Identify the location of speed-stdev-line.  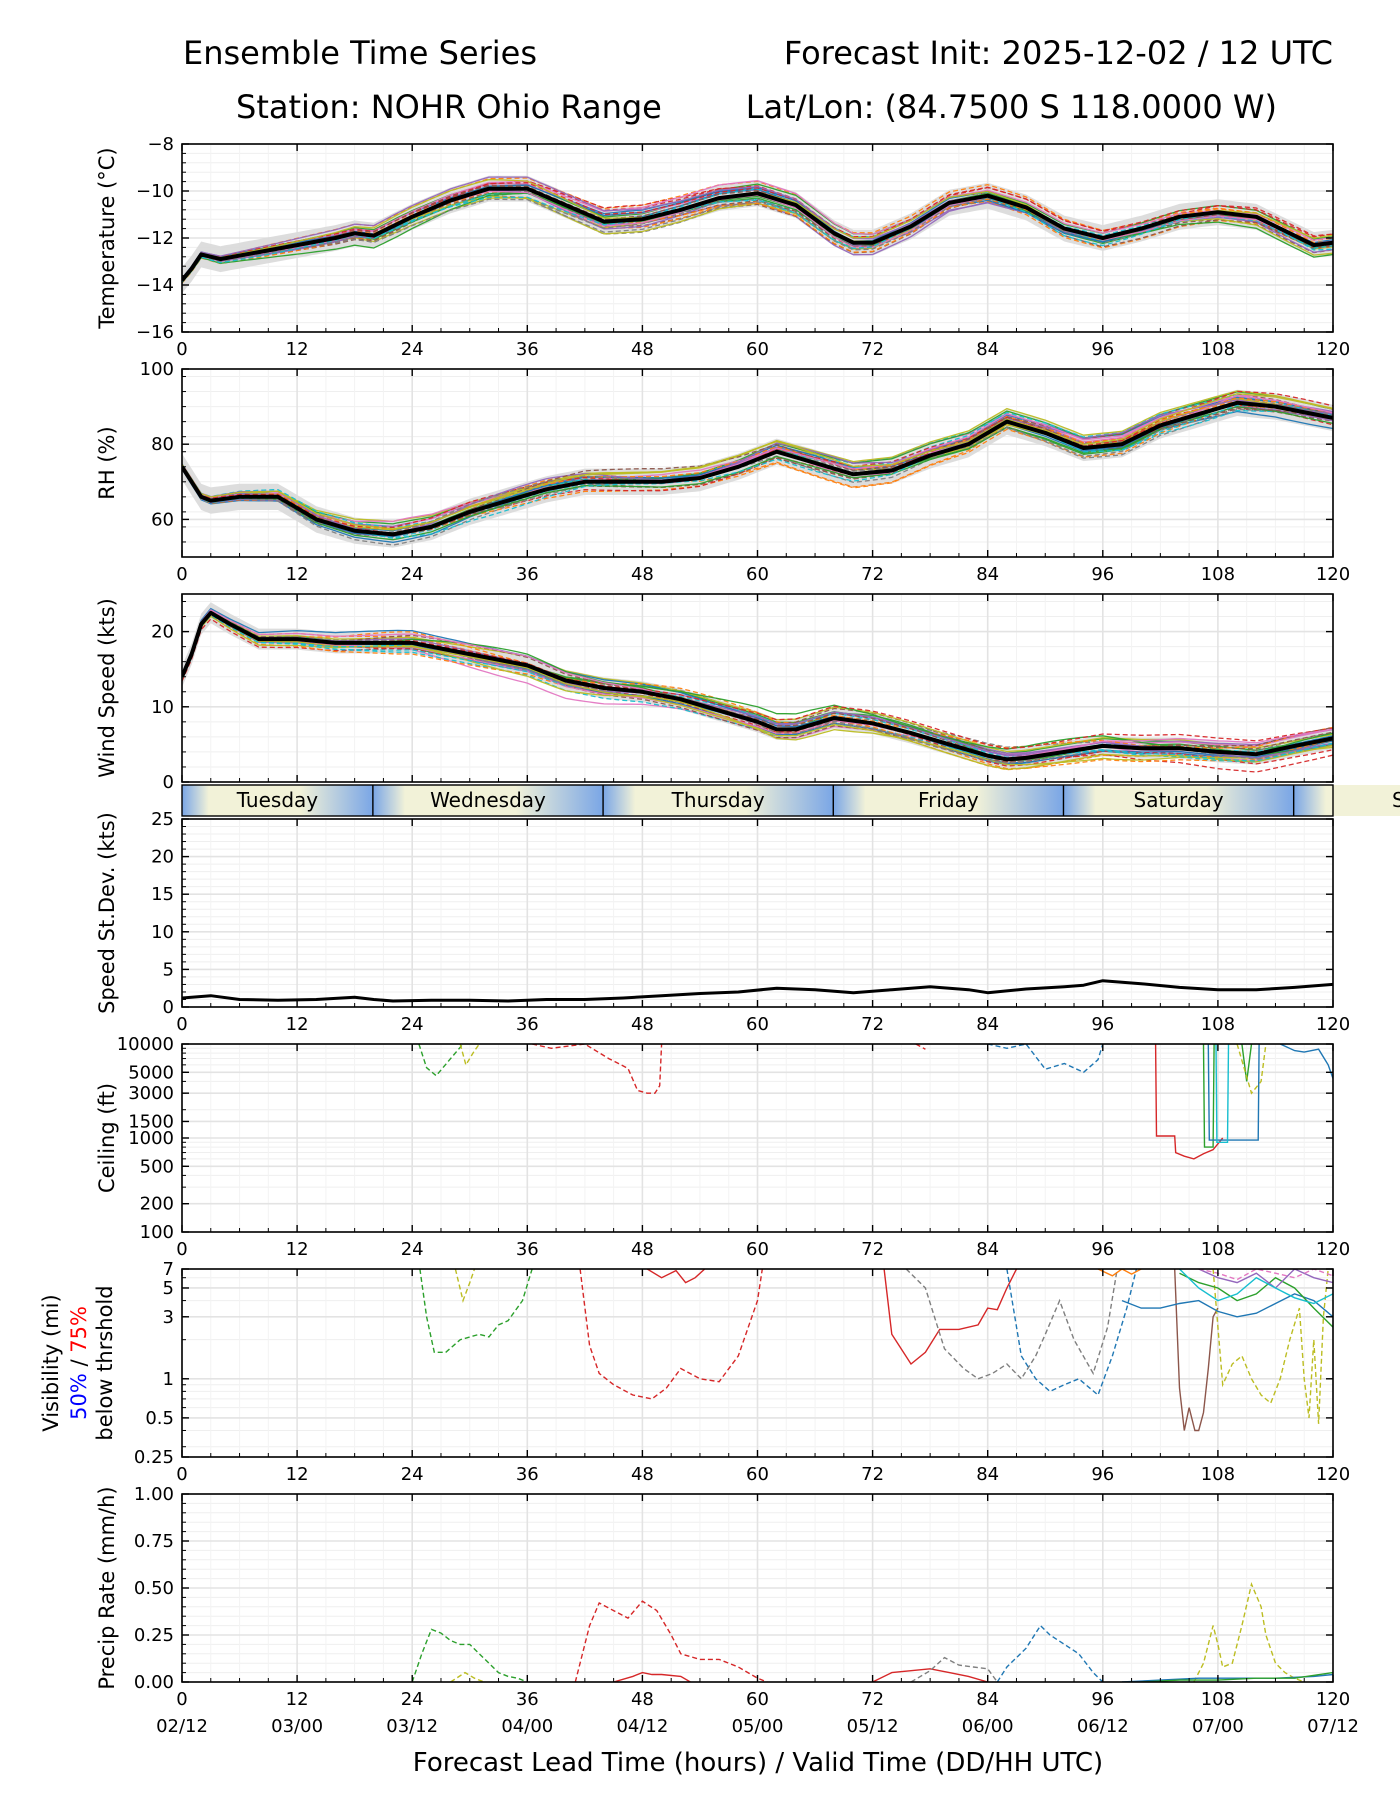
(757, 991).